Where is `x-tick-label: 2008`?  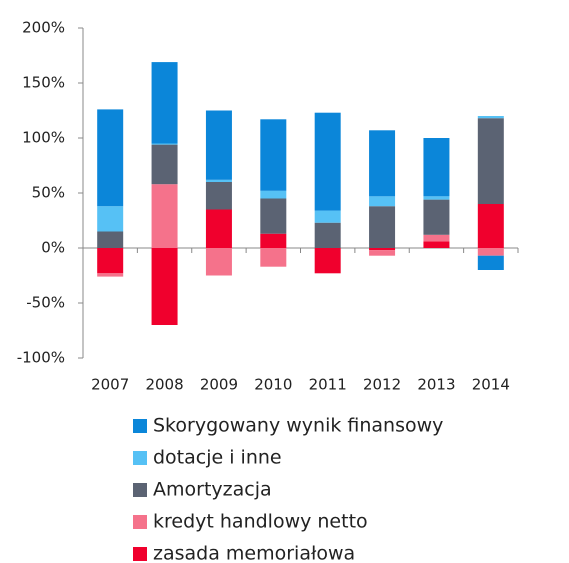
x-tick-label: 2008 is located at coordinates (164, 385).